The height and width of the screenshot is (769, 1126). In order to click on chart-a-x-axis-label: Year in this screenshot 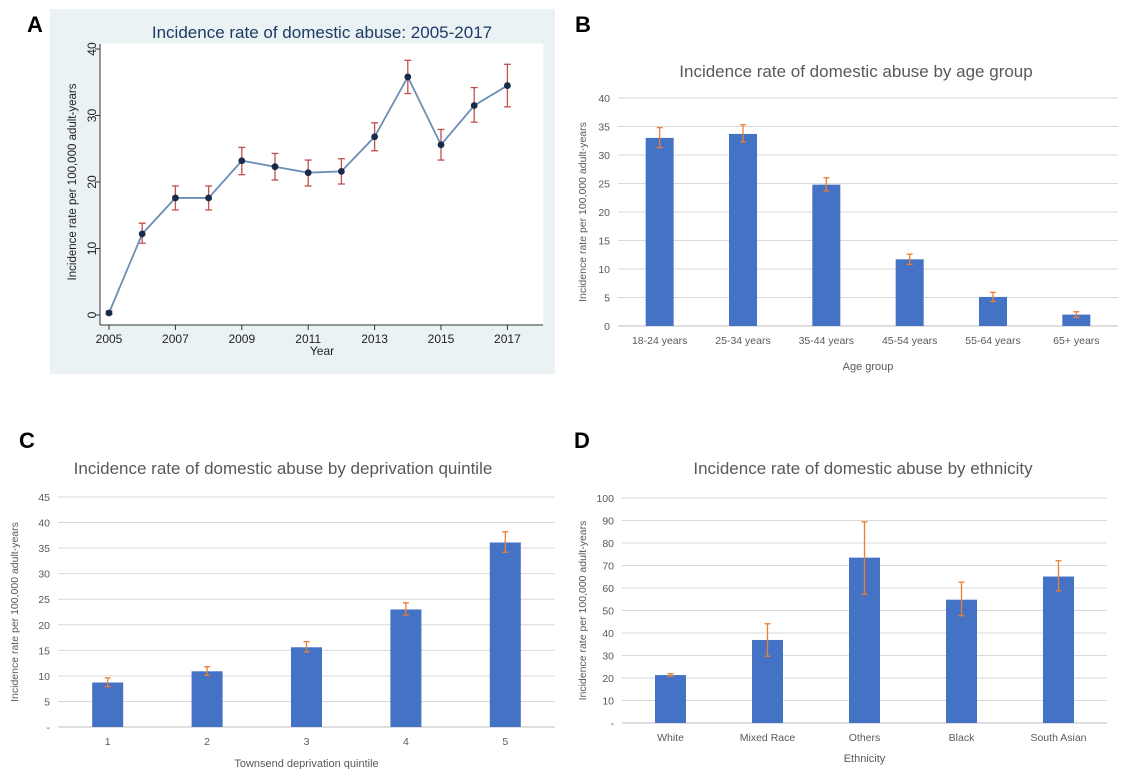, I will do `click(322, 351)`.